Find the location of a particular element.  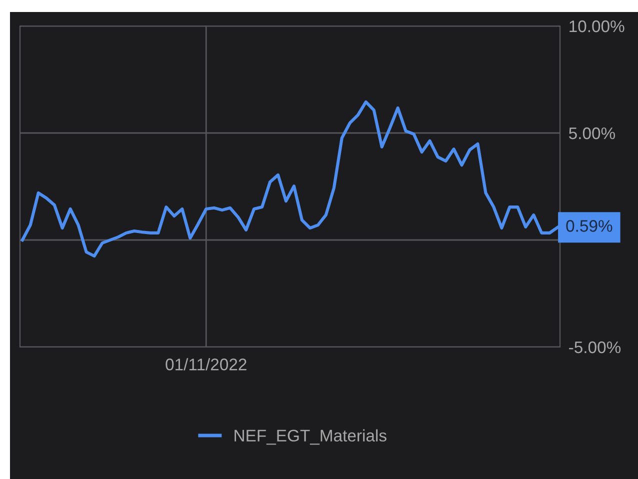

y-tick-label: 5.00% is located at coordinates (592, 133).